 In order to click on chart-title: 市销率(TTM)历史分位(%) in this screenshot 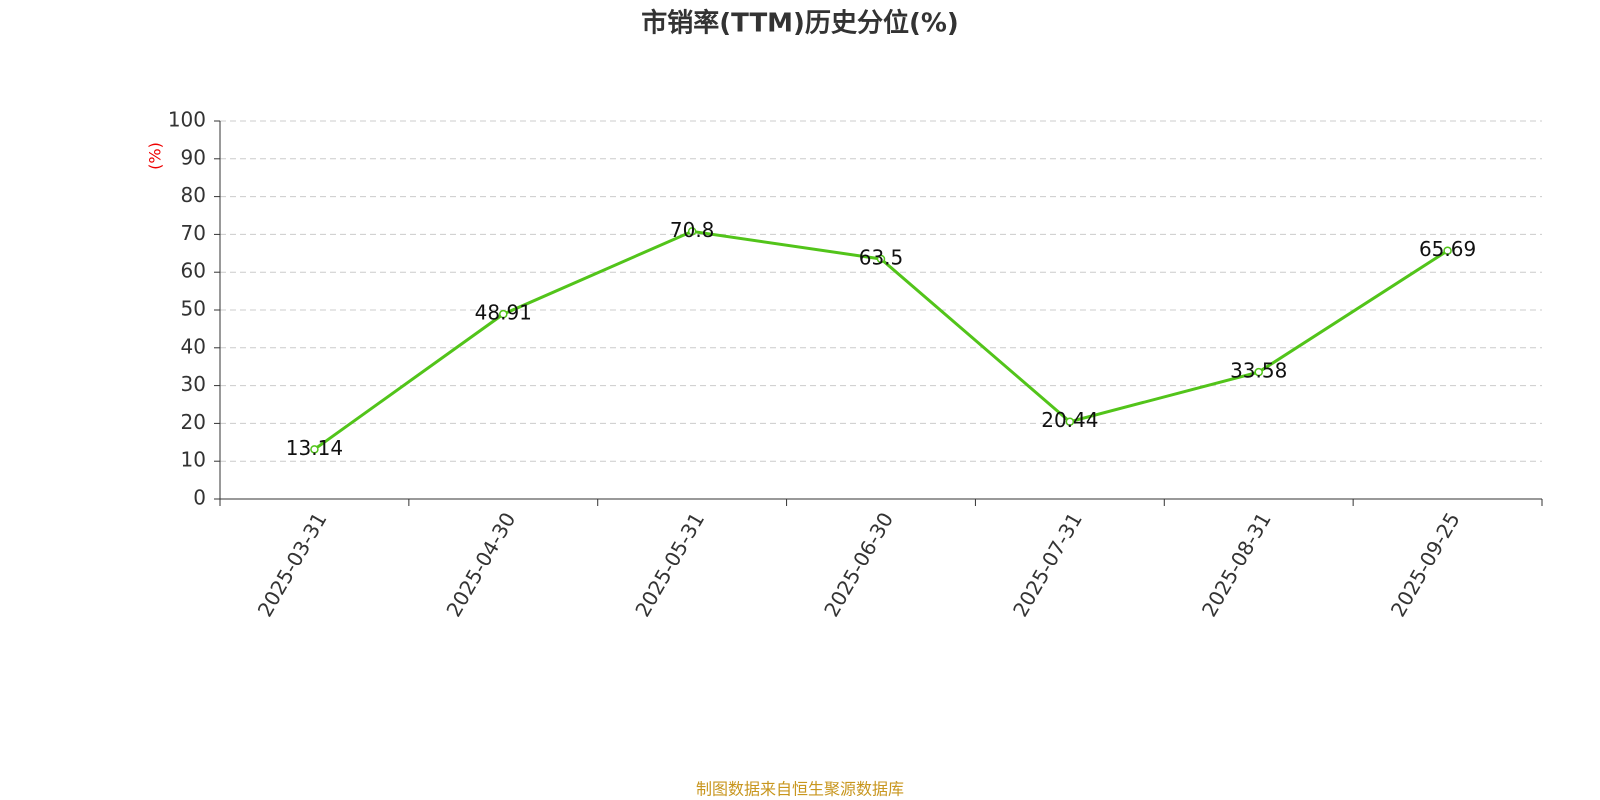, I will do `click(800, 23)`.